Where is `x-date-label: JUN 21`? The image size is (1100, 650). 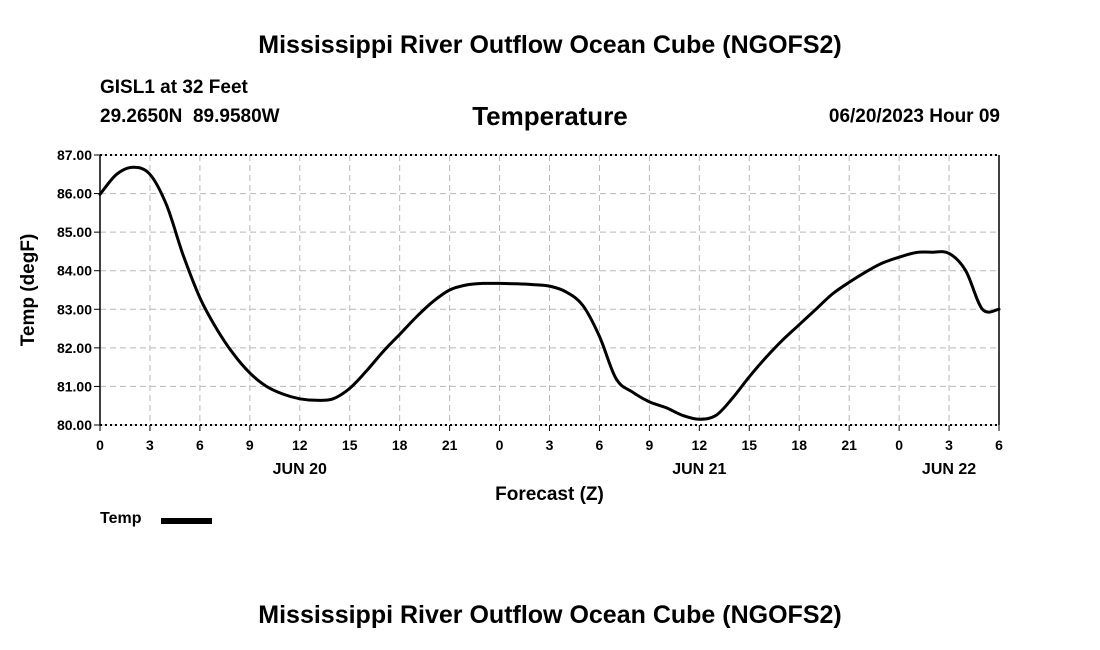
x-date-label: JUN 21 is located at coordinates (699, 469).